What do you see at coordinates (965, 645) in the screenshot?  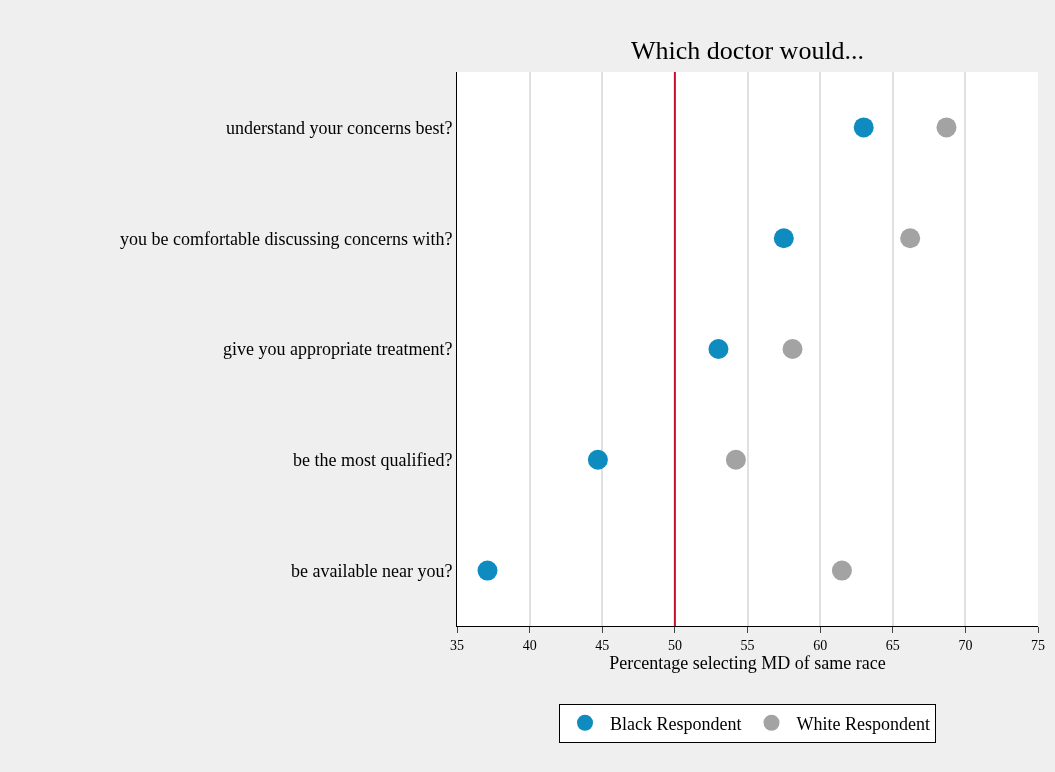 I see `x-tick-label: 70` at bounding box center [965, 645].